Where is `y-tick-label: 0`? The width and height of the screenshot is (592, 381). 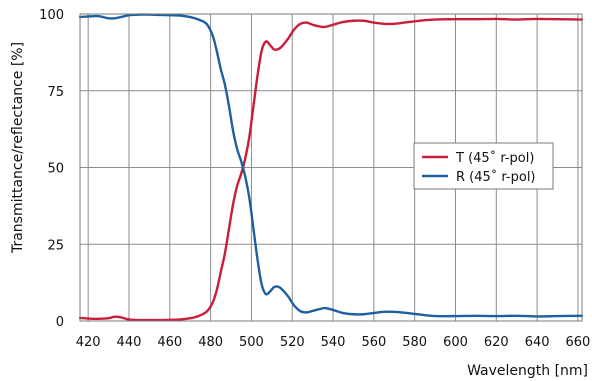
y-tick-label: 0 is located at coordinates (60, 322).